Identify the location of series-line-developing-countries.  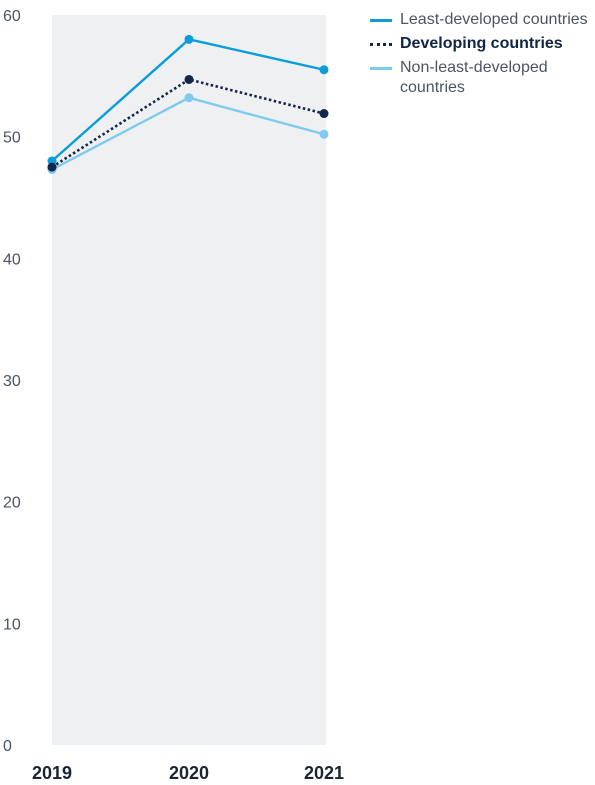
(188, 123).